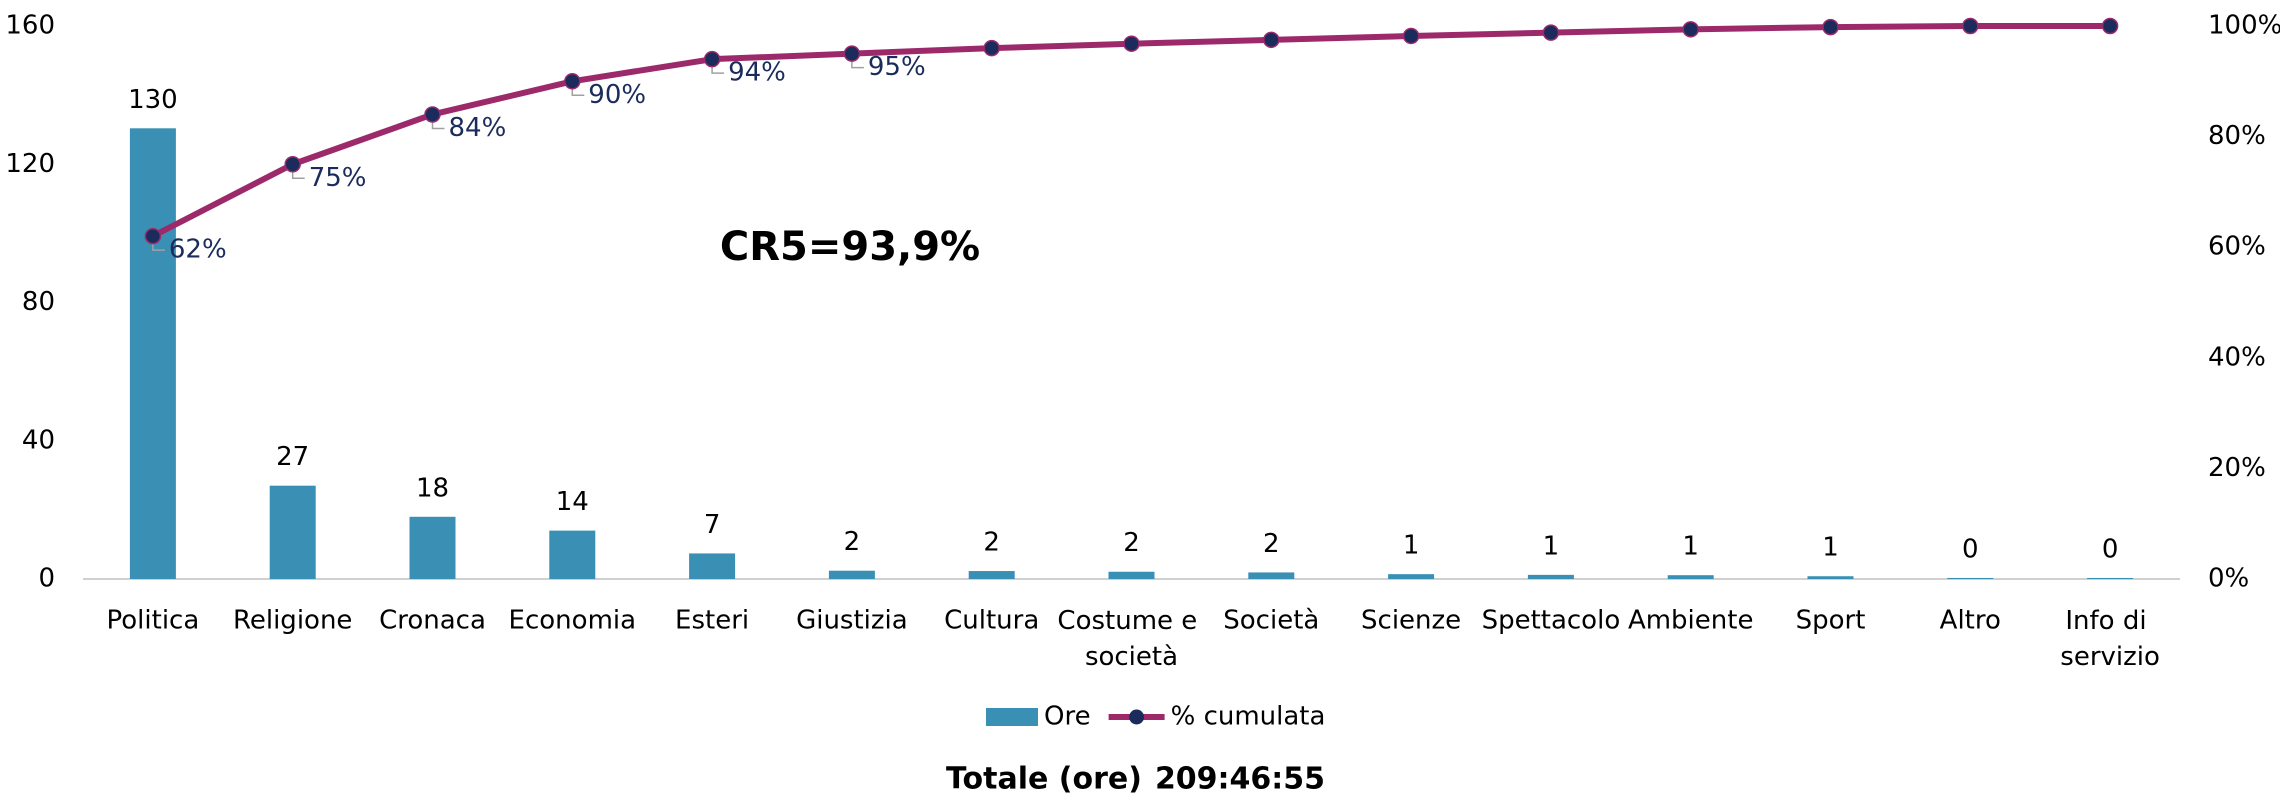 The width and height of the screenshot is (2280, 795). I want to click on y-tick-label: 160, so click(30, 26).